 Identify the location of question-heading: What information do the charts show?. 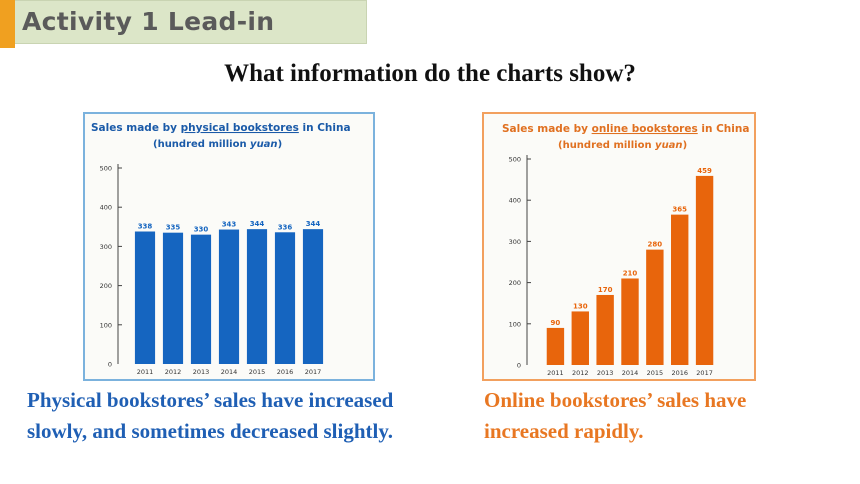
(430, 73).